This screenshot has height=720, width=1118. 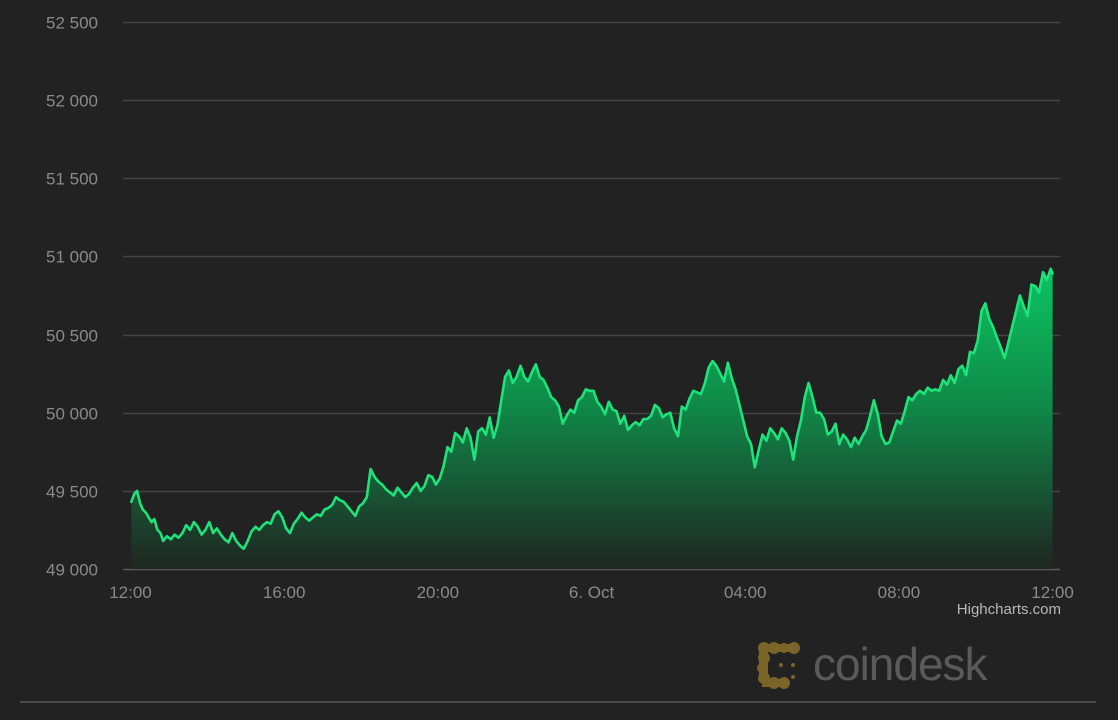 I want to click on x-axis-tick-label: 6. Oct, so click(x=592, y=592).